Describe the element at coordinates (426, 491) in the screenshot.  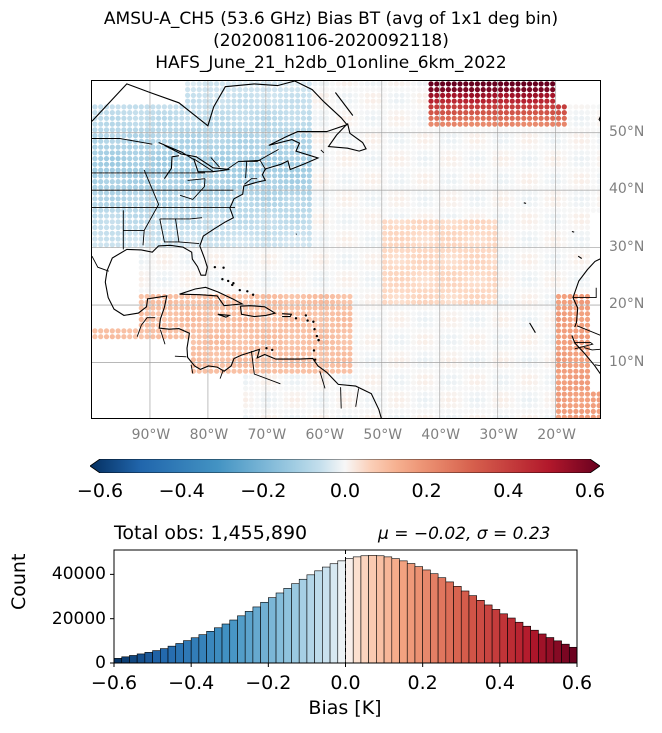
I see `colorbar-tick-label: 0.2` at that location.